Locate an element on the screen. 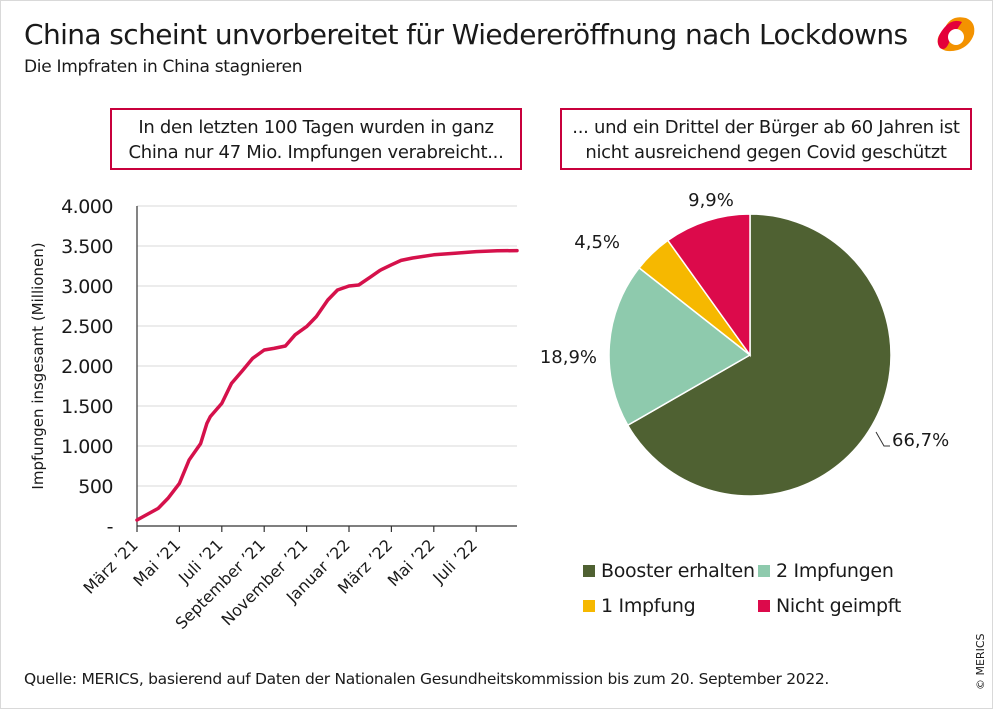  pie-slice-nicht-geimpft is located at coordinates (708, 285).